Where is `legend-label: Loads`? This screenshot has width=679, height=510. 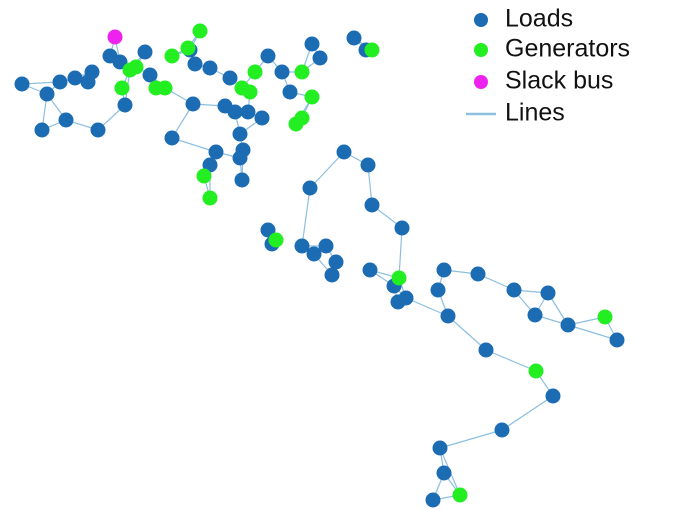 legend-label: Loads is located at coordinates (539, 19).